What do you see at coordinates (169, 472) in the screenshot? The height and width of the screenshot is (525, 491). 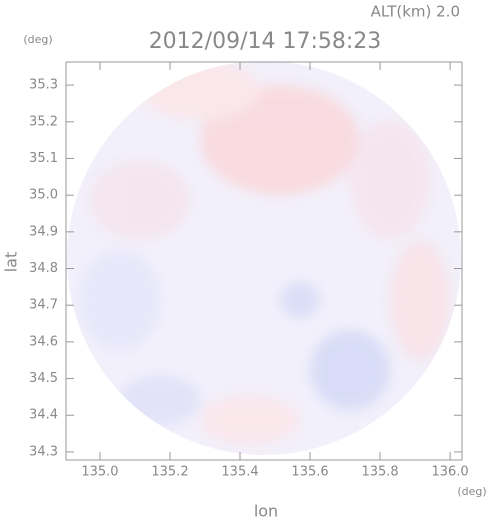 I see `x-tick-label: 135.2` at bounding box center [169, 472].